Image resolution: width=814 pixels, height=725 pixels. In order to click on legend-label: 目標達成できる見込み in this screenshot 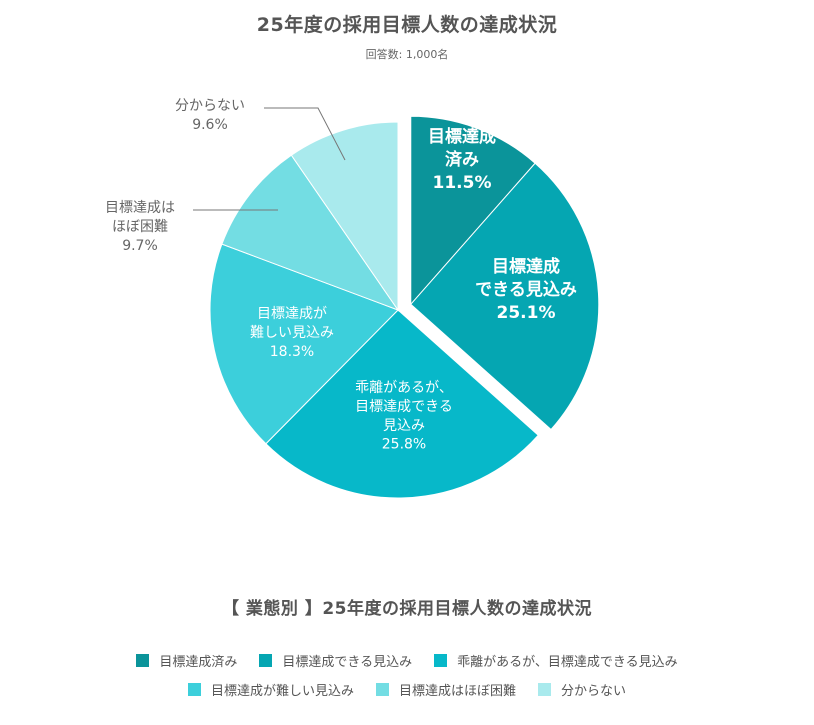, I will do `click(347, 662)`.